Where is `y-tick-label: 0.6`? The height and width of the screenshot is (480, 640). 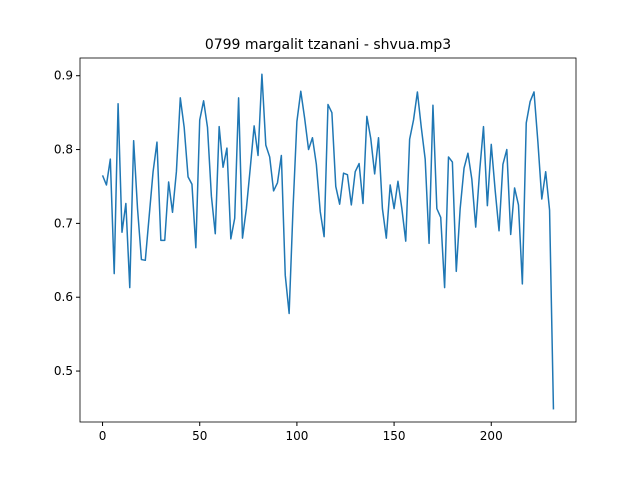 y-tick-label: 0.6 is located at coordinates (63, 297).